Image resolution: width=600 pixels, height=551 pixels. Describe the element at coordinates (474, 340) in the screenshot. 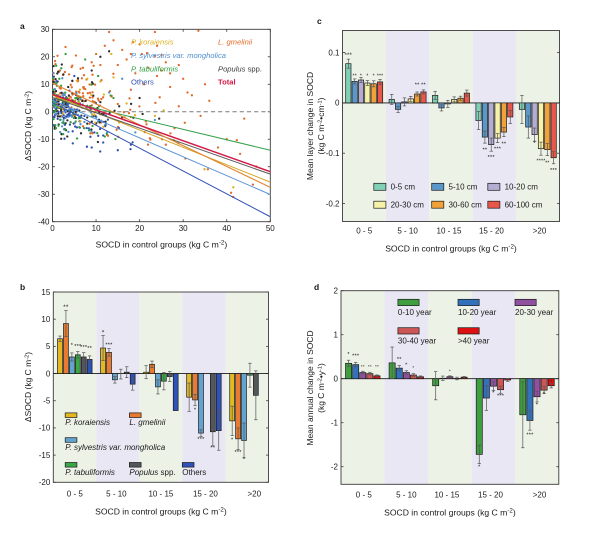

I see `svg-text: >40 year` at that location.